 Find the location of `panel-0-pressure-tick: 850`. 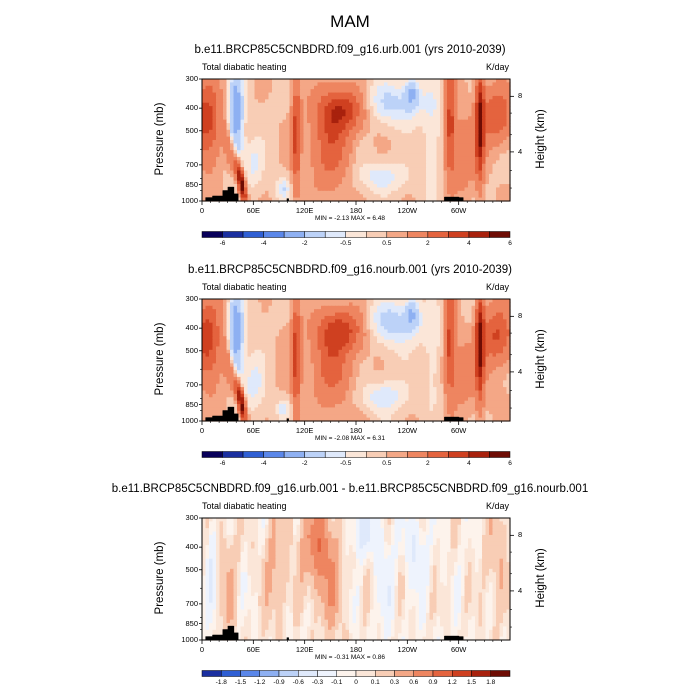

panel-0-pressure-tick: 850 is located at coordinates (191, 184).